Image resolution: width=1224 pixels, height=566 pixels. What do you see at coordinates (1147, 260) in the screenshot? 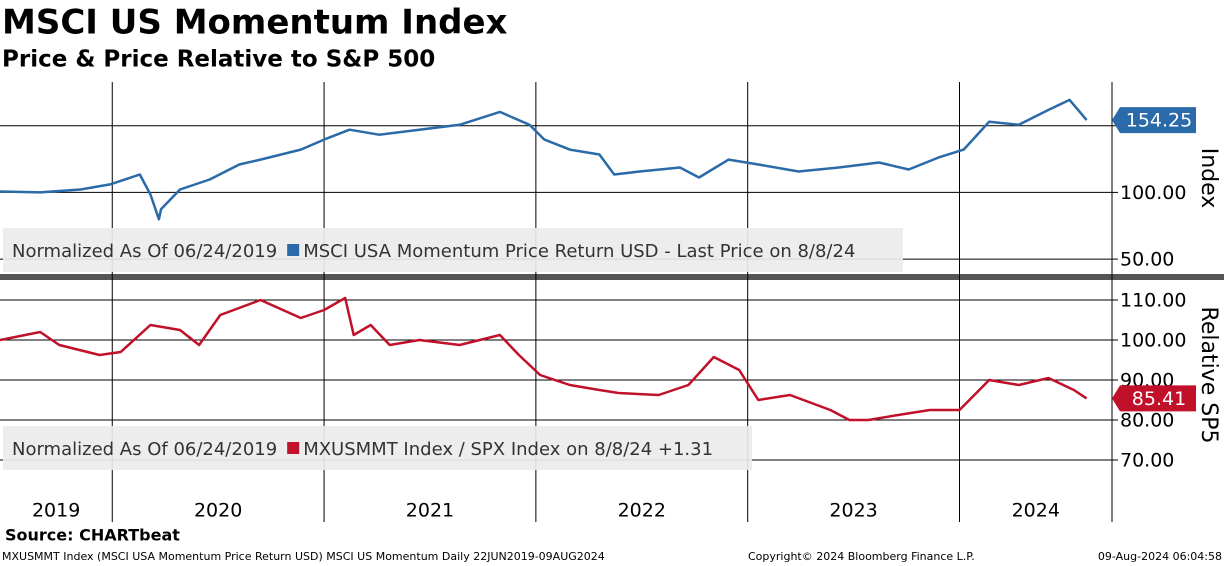
I see `y-tick-label: 50.00` at bounding box center [1147, 260].